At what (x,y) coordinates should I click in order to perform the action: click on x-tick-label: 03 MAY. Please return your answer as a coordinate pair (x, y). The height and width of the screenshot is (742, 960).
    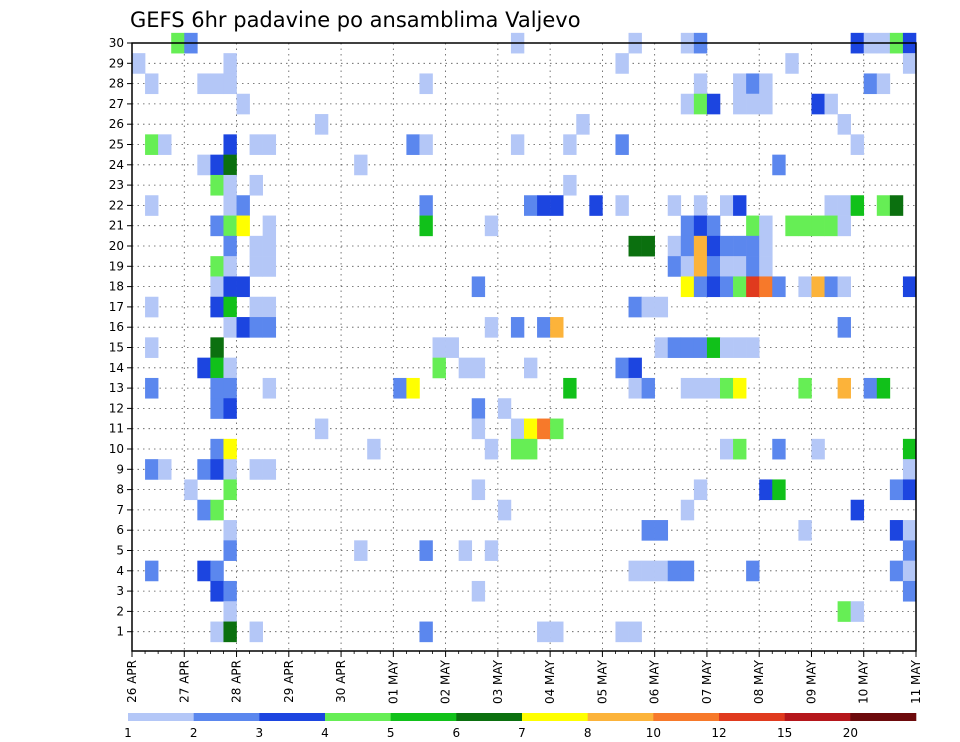
    Looking at the image, I should click on (498, 681).